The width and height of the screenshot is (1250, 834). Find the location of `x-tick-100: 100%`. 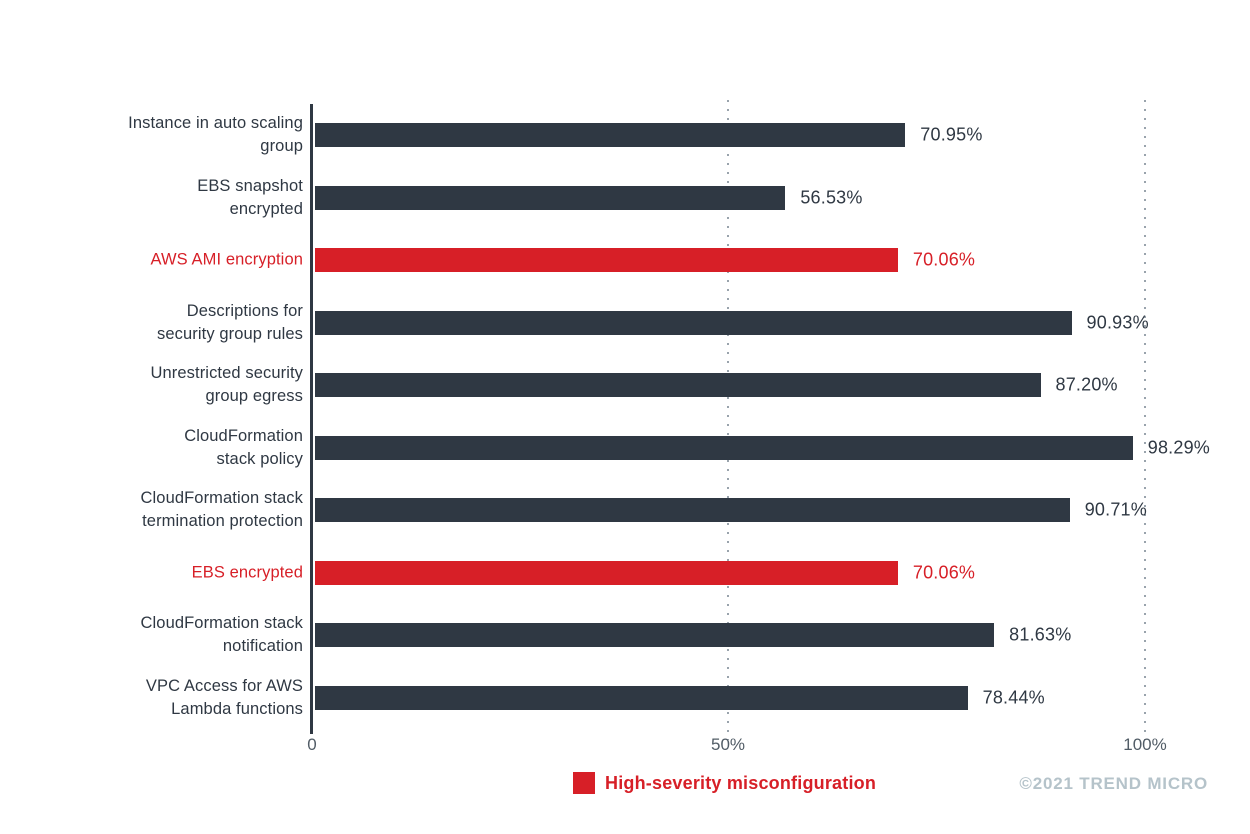

x-tick-100: 100% is located at coordinates (1145, 744).